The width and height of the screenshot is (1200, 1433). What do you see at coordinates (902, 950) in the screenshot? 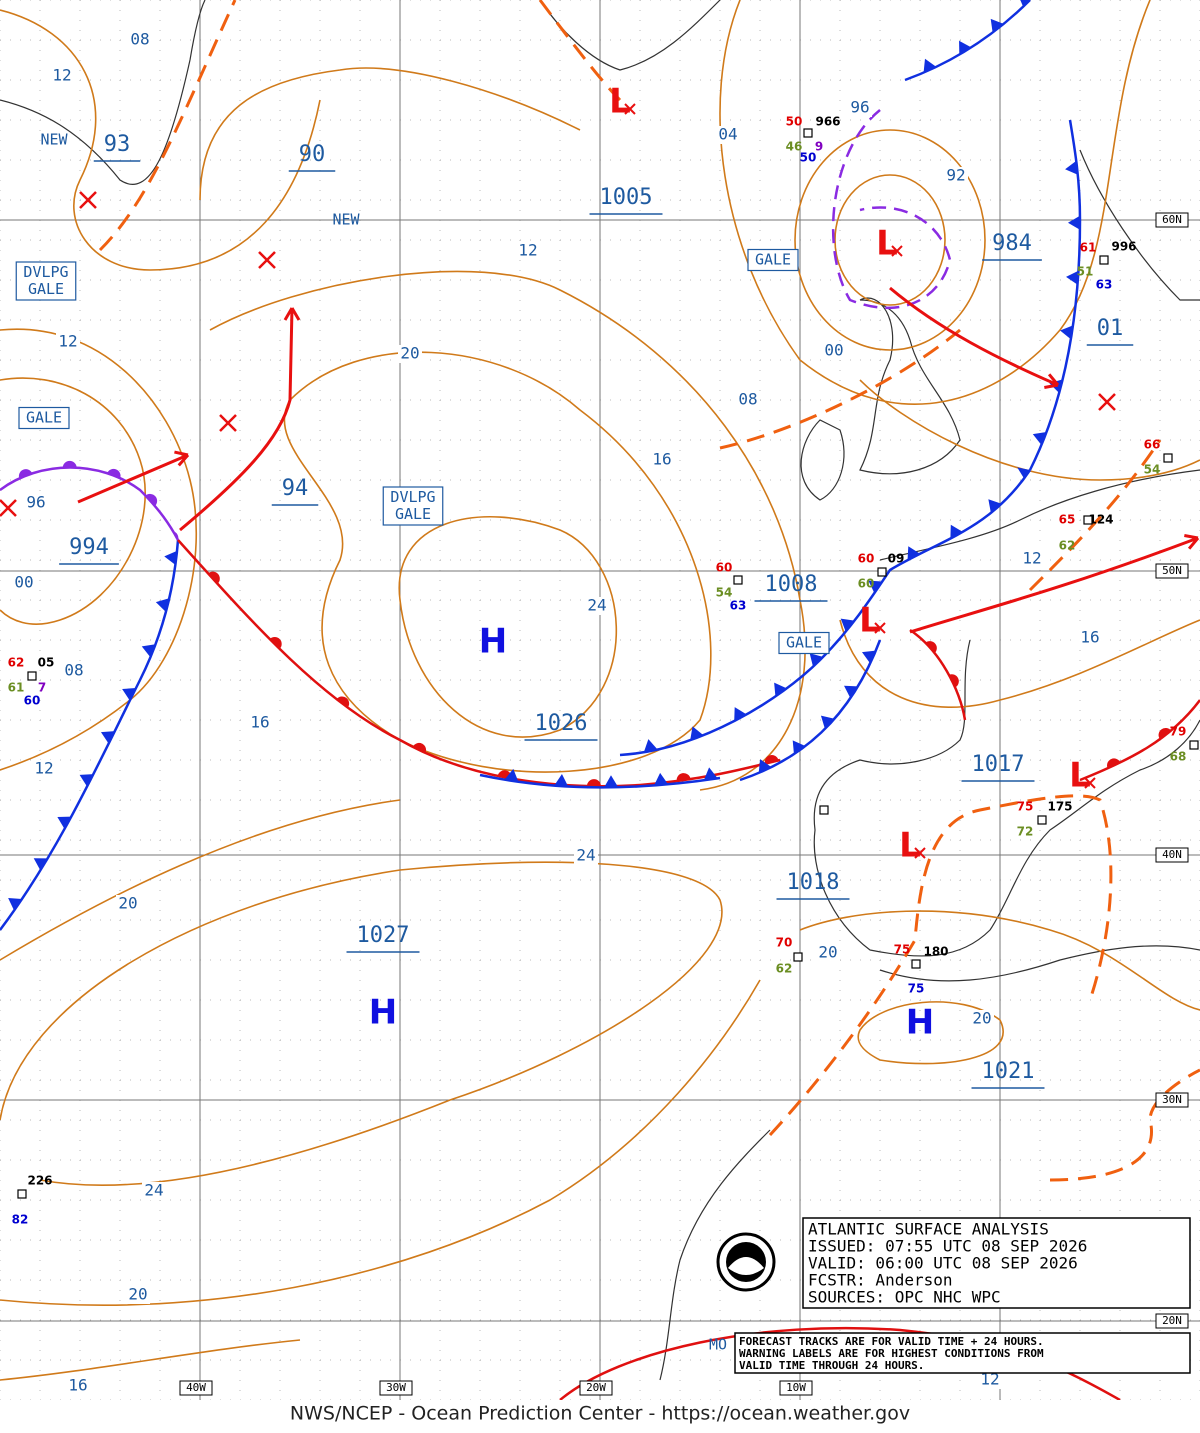
I see `station-value: 75` at bounding box center [902, 950].